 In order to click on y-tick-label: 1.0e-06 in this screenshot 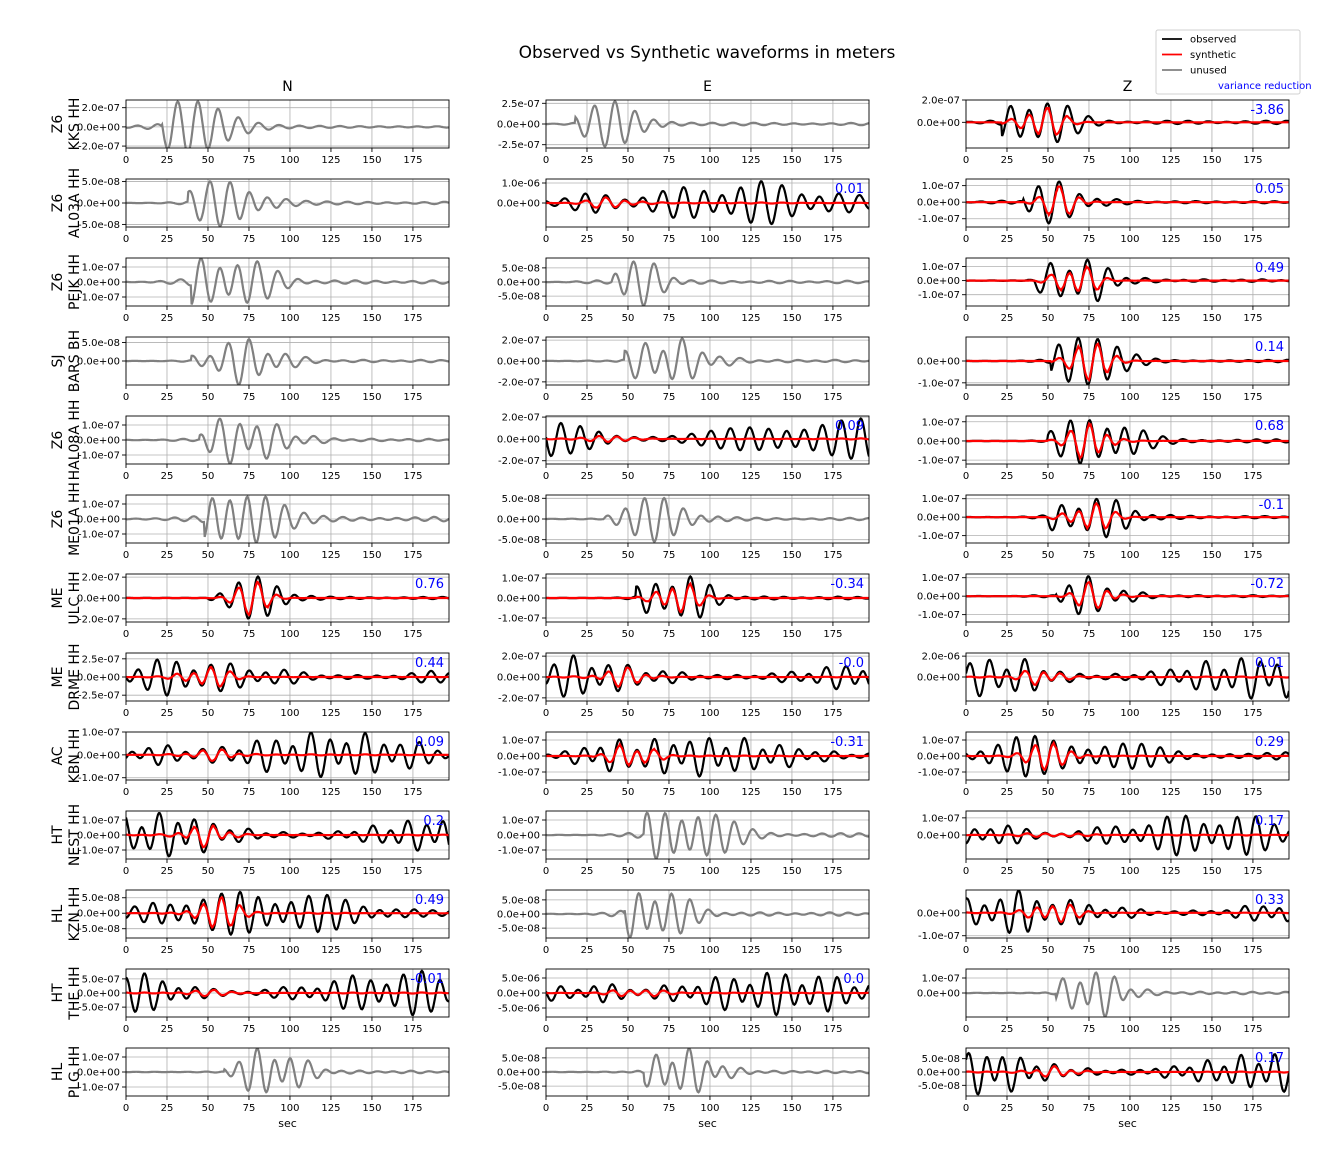, I will do `click(521, 184)`.